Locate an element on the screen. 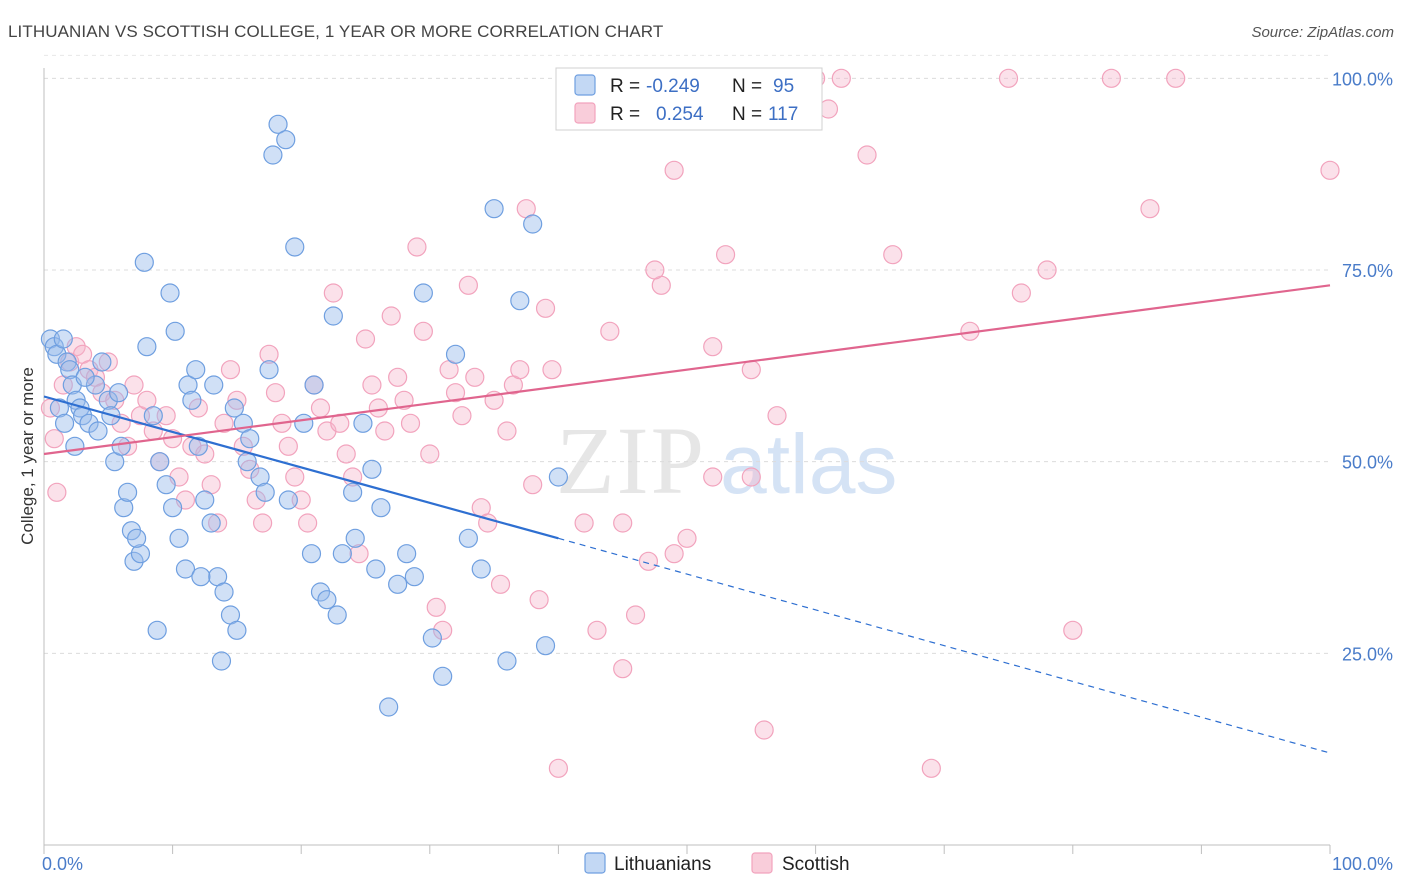  bottom-legend-swatch-scottish is located at coordinates (762, 863).